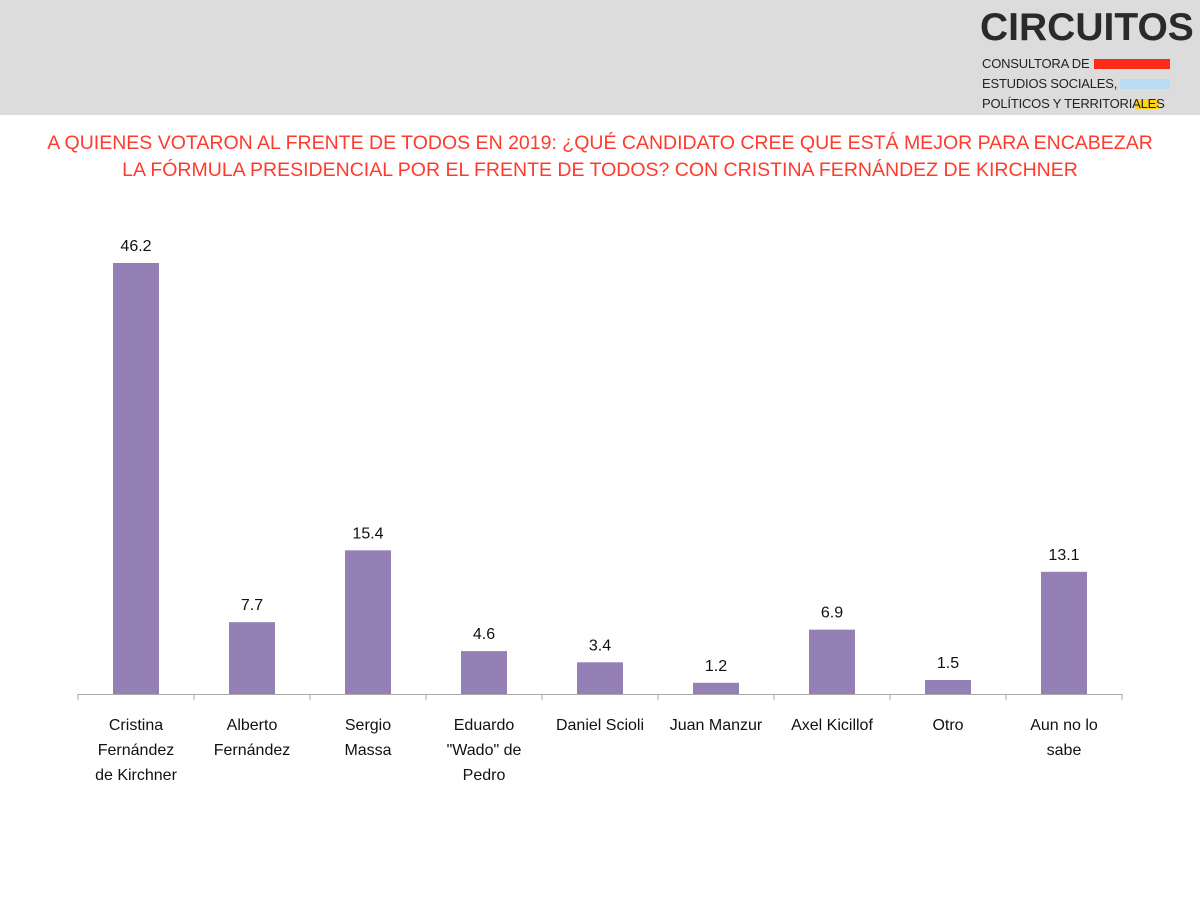 The image size is (1200, 900). What do you see at coordinates (600, 57) in the screenshot?
I see `header-band` at bounding box center [600, 57].